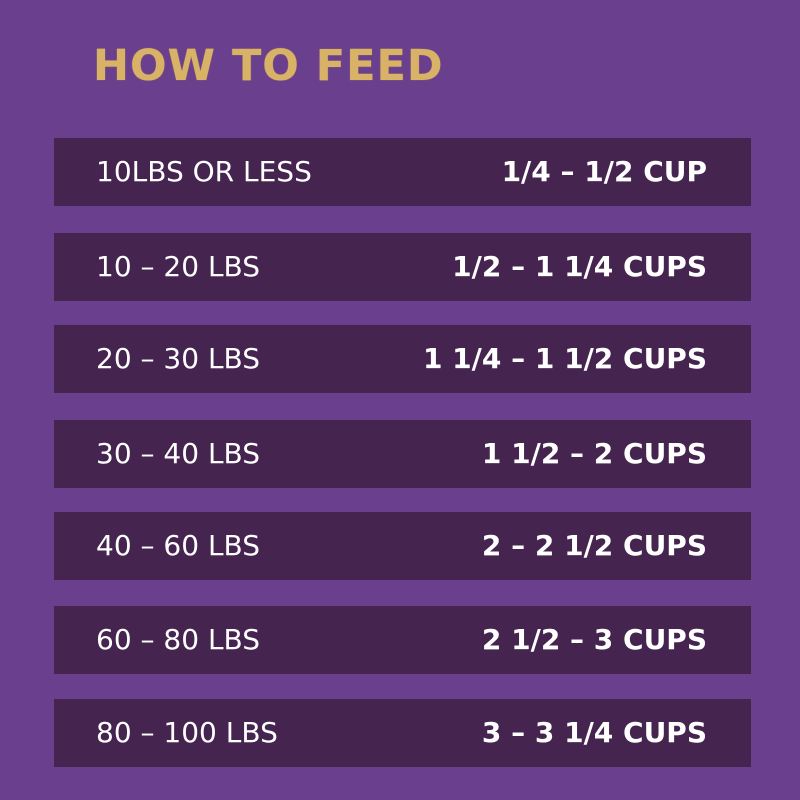 The image size is (800, 800). I want to click on weight-range: 10 – 20 LBS, so click(178, 266).